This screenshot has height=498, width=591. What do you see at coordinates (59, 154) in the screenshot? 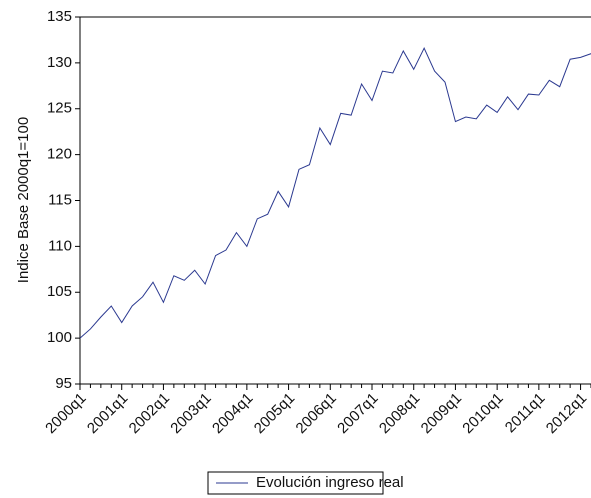
I see `y-tick-label: 120` at bounding box center [59, 154].